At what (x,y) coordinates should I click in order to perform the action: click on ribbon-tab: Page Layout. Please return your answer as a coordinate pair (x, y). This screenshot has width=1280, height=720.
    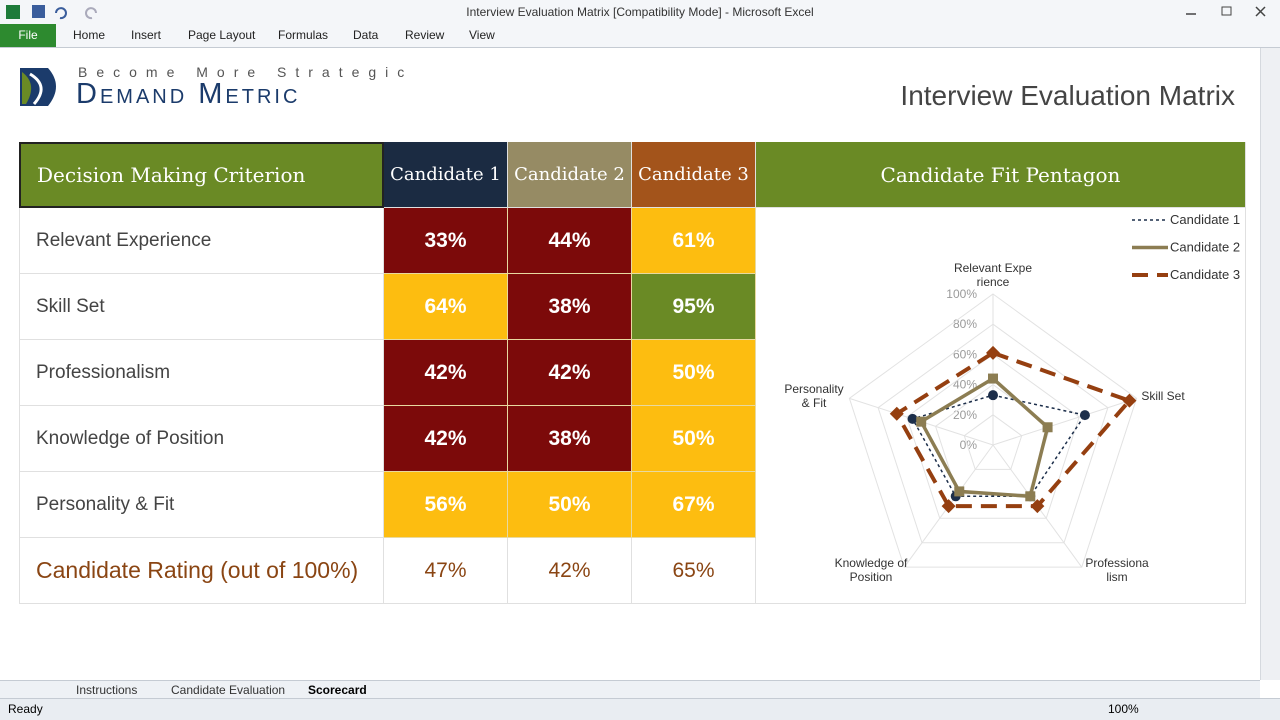
    Looking at the image, I should click on (222, 35).